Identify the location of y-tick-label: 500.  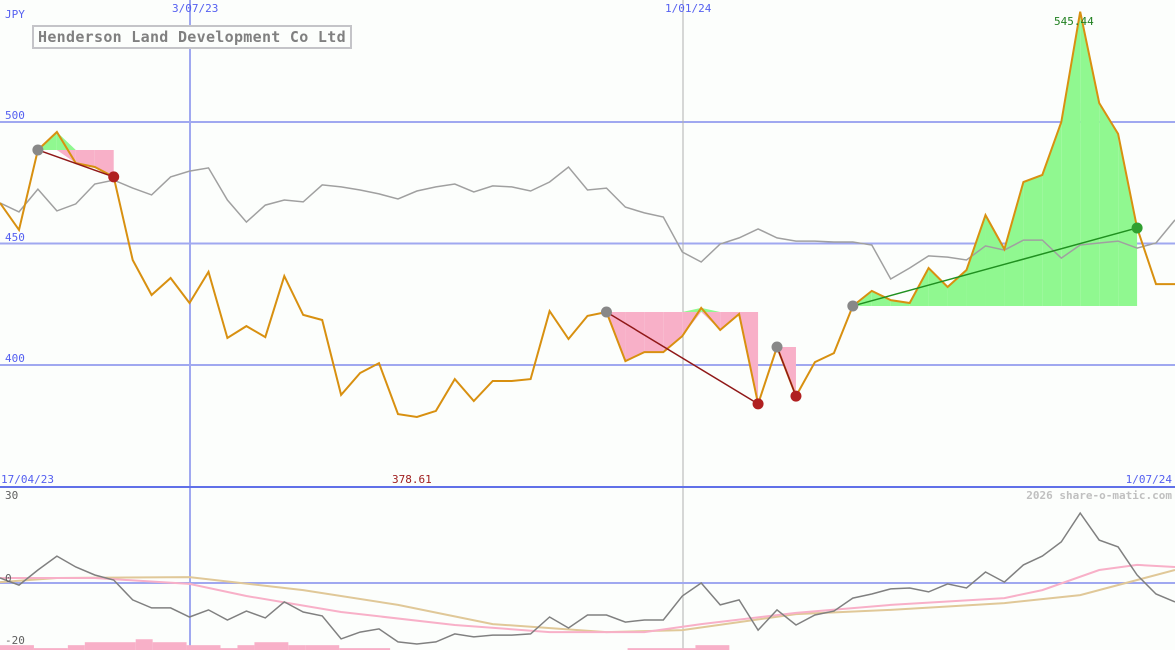
(15, 115).